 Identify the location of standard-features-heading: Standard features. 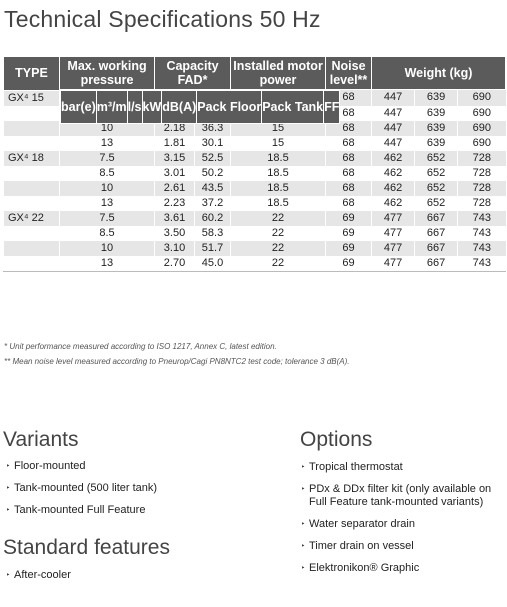
(86, 547).